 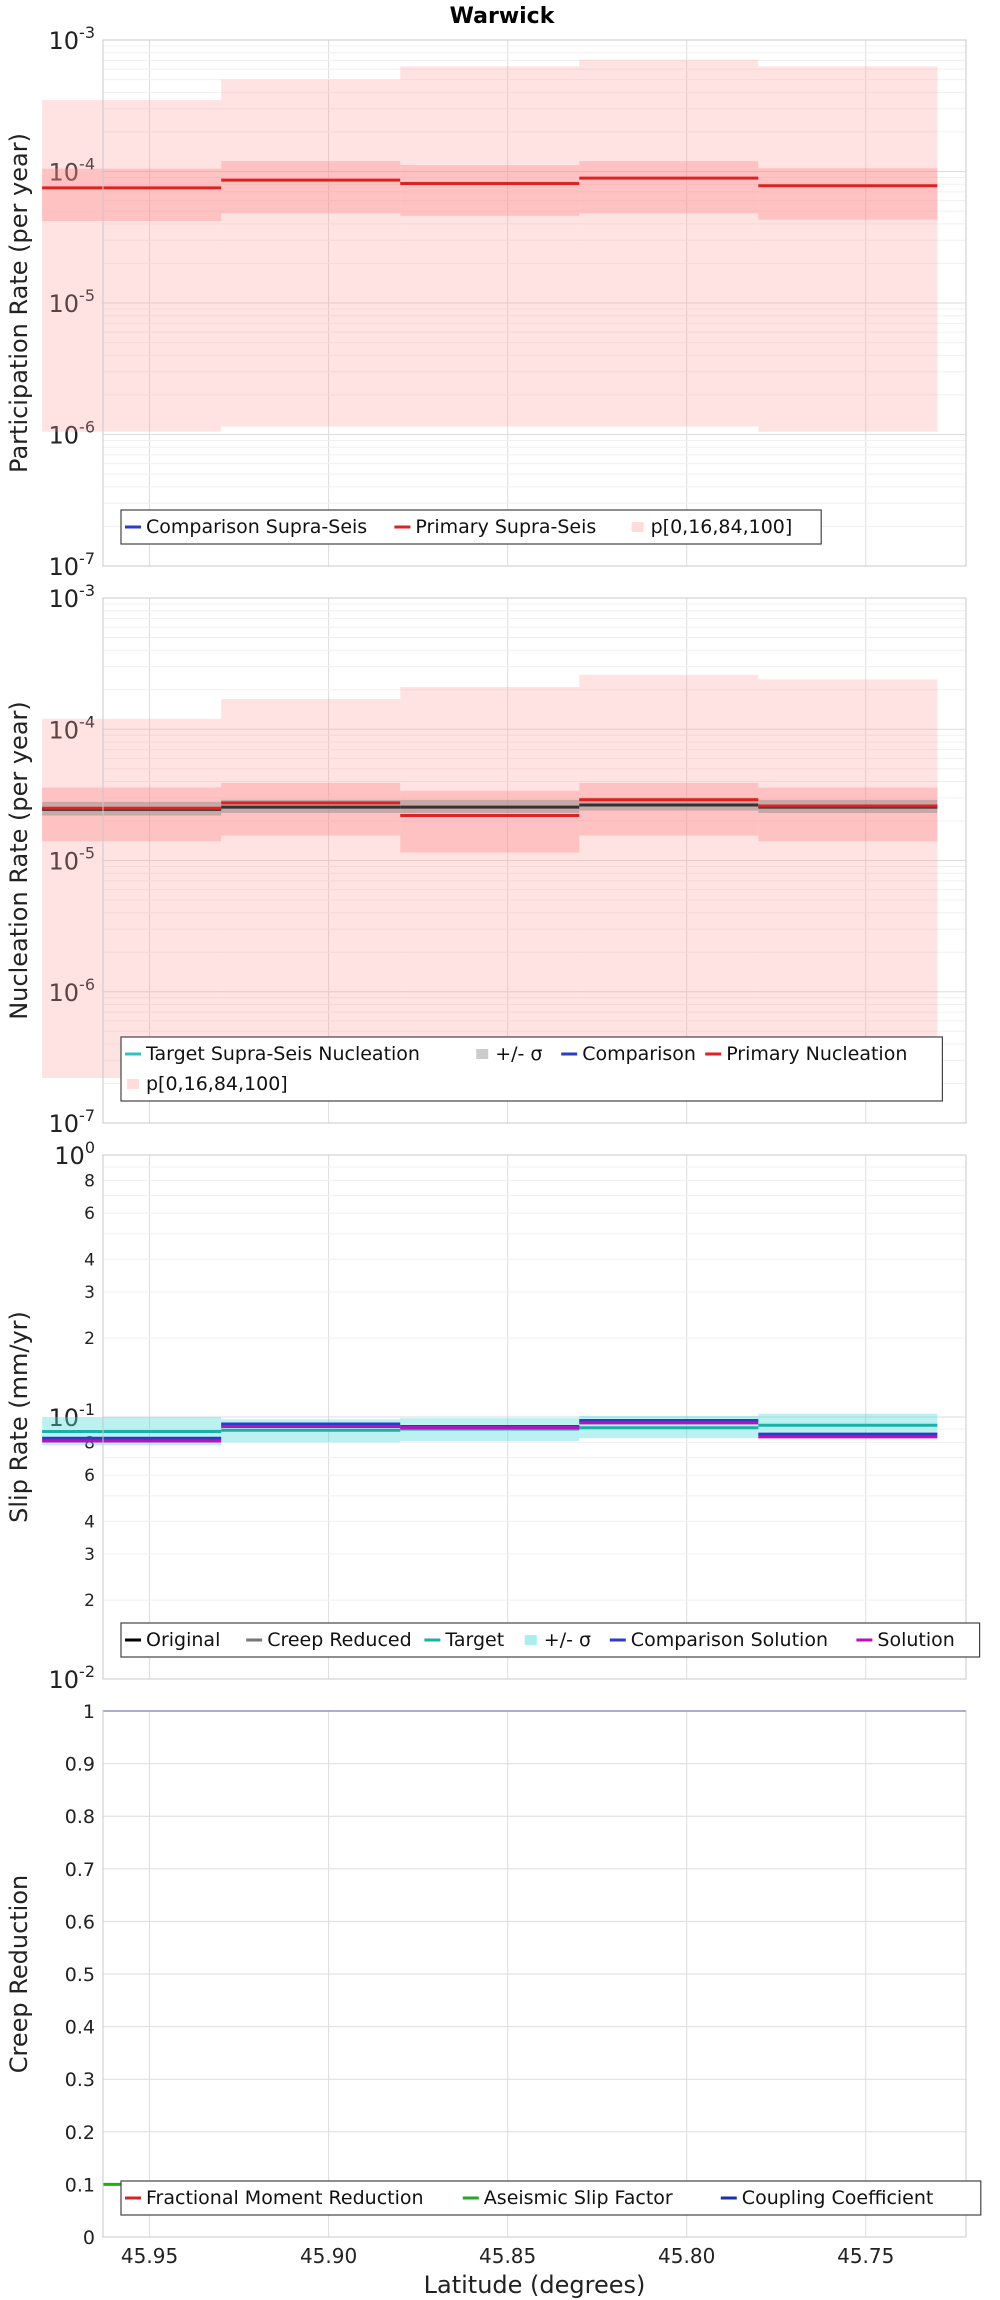 What do you see at coordinates (80, 2185) in the screenshot?
I see `creep-tick-label-1: 0.1` at bounding box center [80, 2185].